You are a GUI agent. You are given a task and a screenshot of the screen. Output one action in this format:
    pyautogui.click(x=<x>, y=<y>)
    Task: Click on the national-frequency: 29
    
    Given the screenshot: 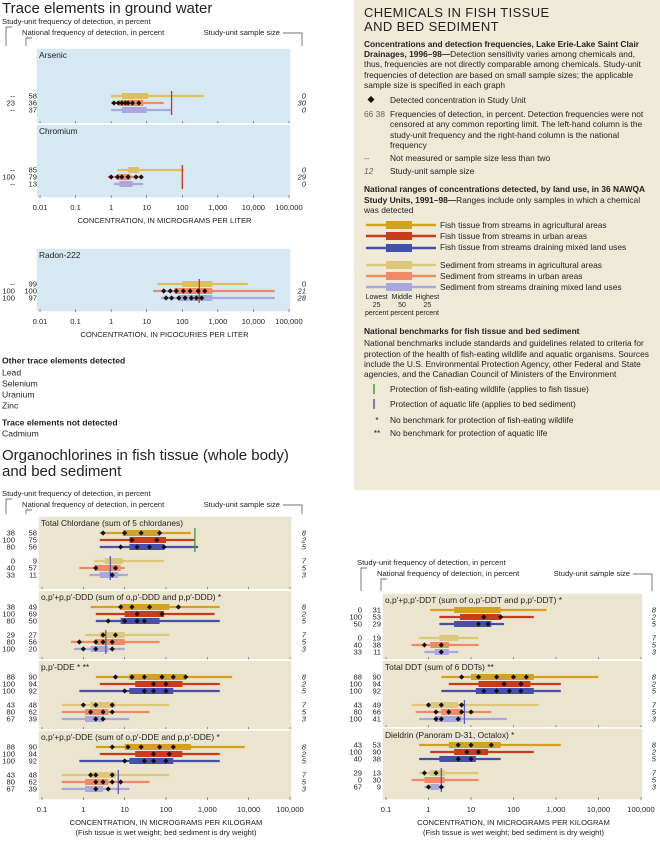 What is the action you would take?
    pyautogui.click(x=377, y=624)
    